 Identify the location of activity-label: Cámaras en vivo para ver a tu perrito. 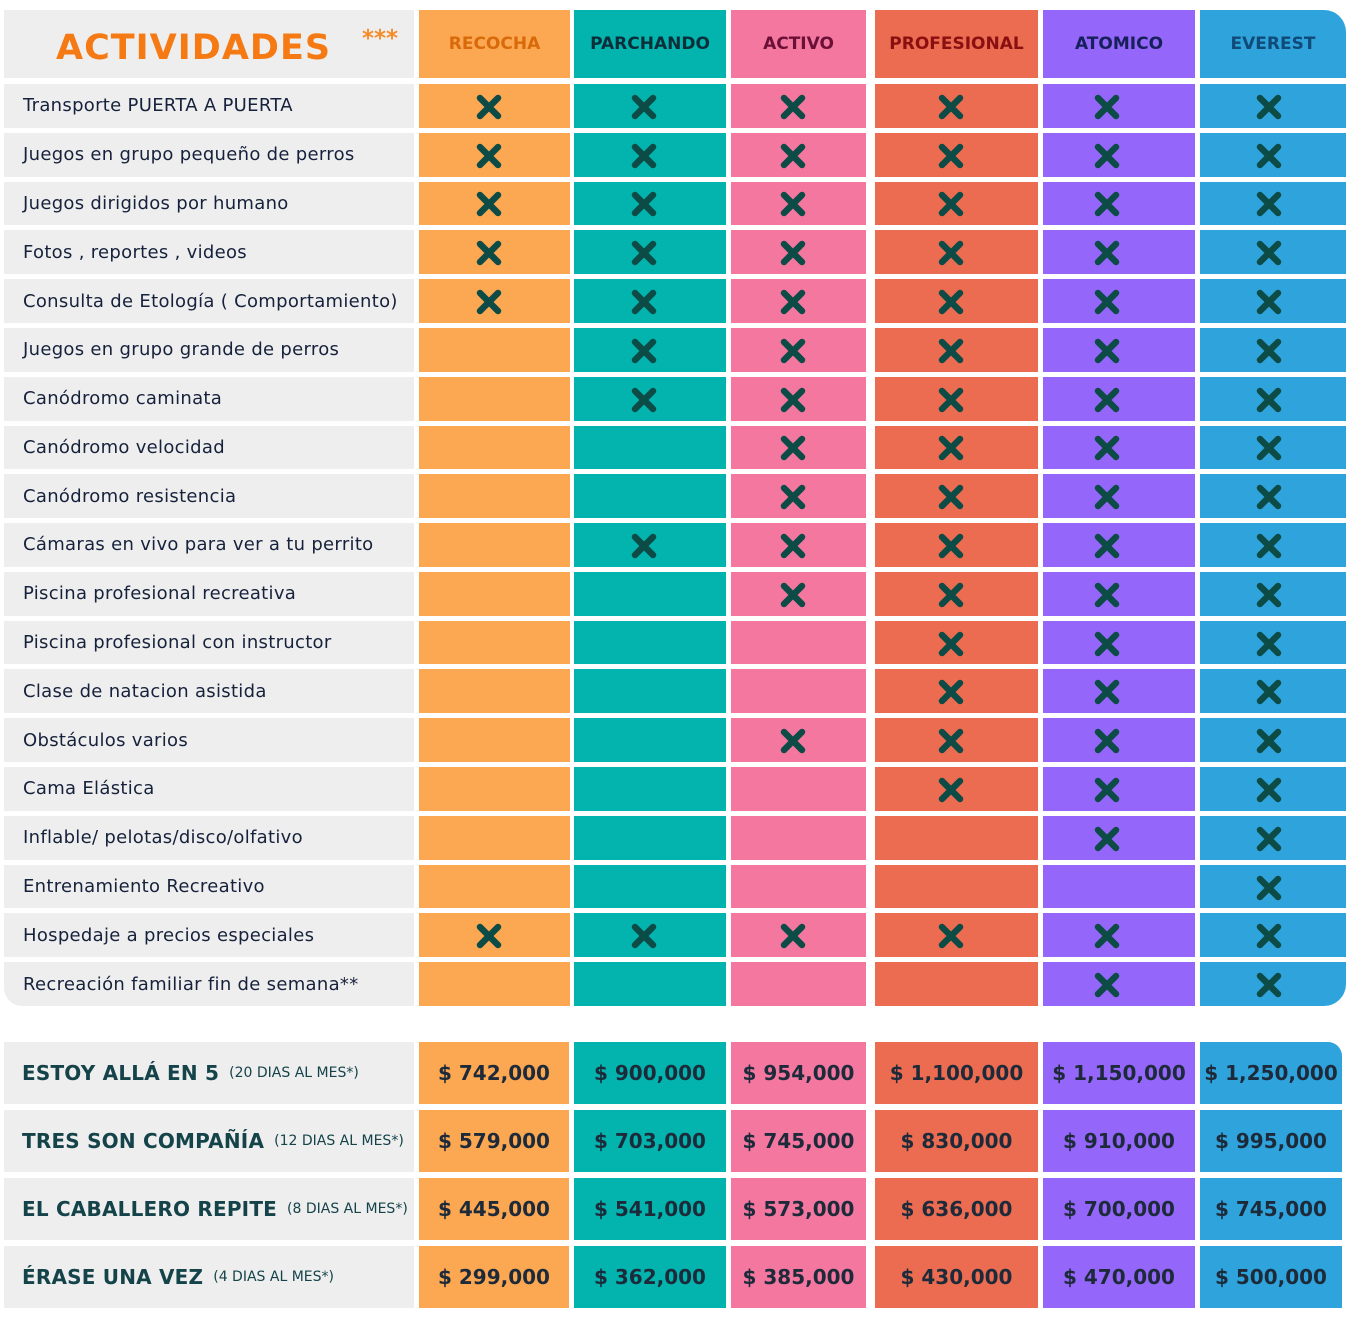
(209, 545).